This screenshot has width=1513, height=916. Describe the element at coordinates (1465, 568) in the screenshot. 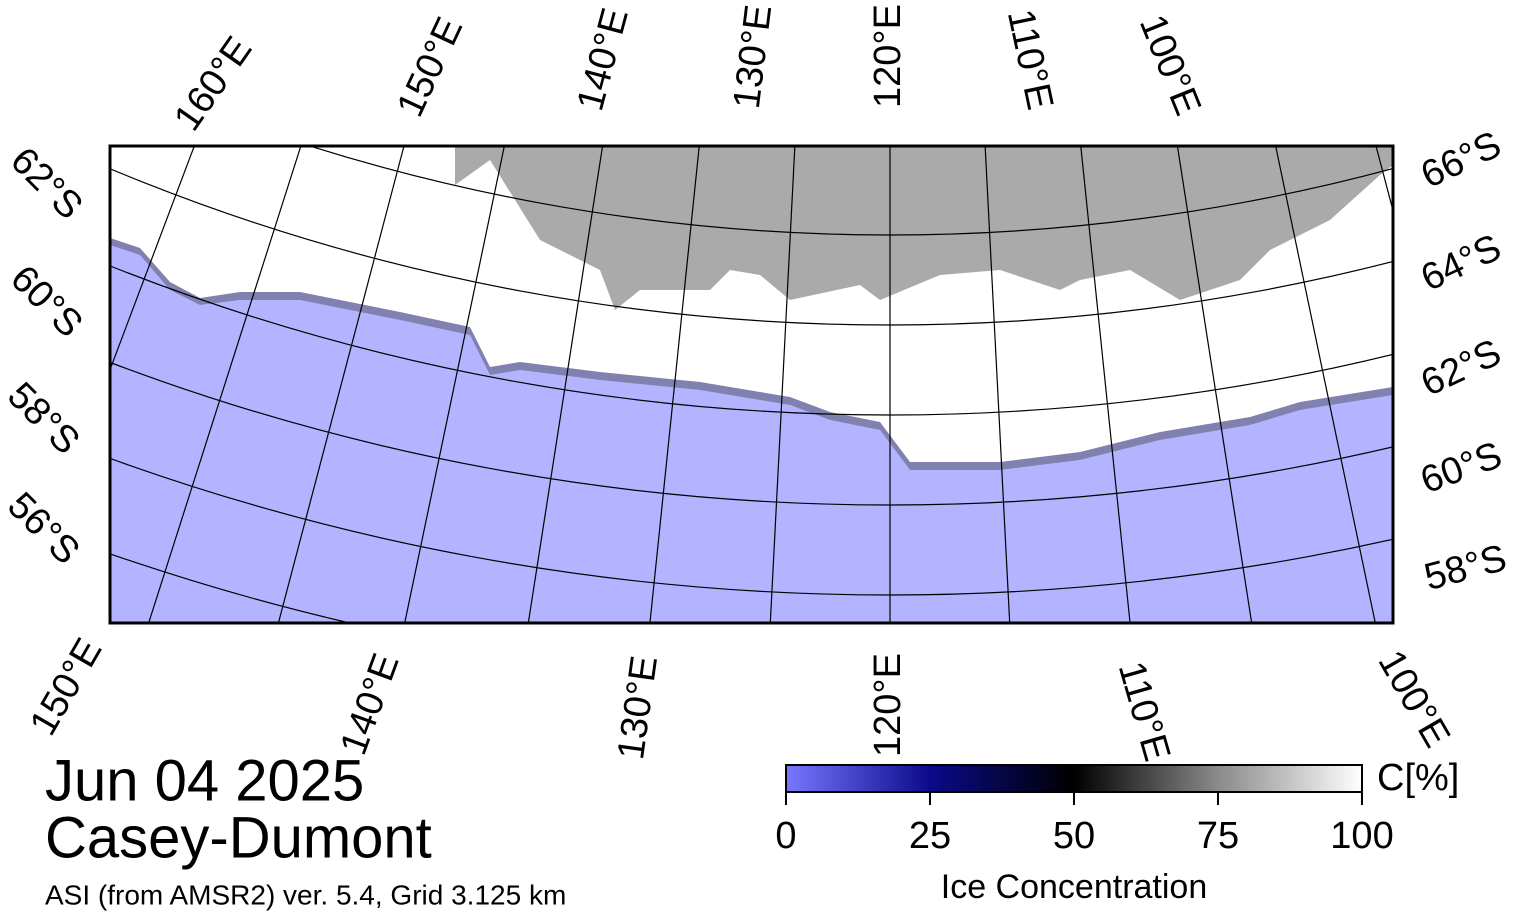

I see `right-label: 58°S` at that location.